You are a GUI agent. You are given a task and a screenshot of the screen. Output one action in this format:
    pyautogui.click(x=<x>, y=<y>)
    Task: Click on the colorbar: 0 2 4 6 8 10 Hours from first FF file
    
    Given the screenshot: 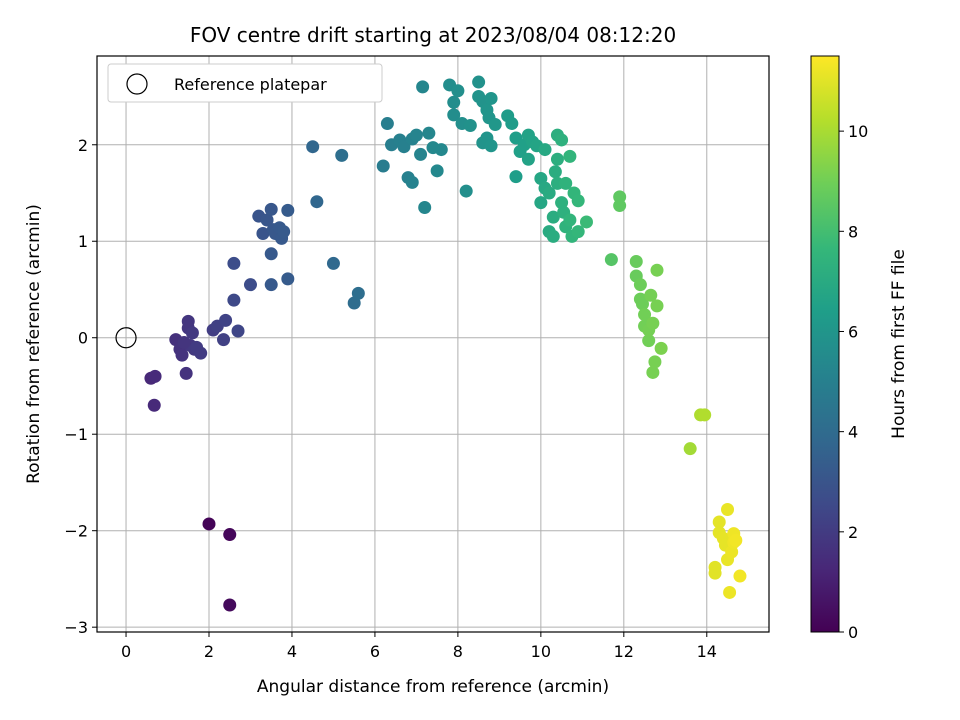 What is the action you would take?
    pyautogui.click(x=859, y=348)
    